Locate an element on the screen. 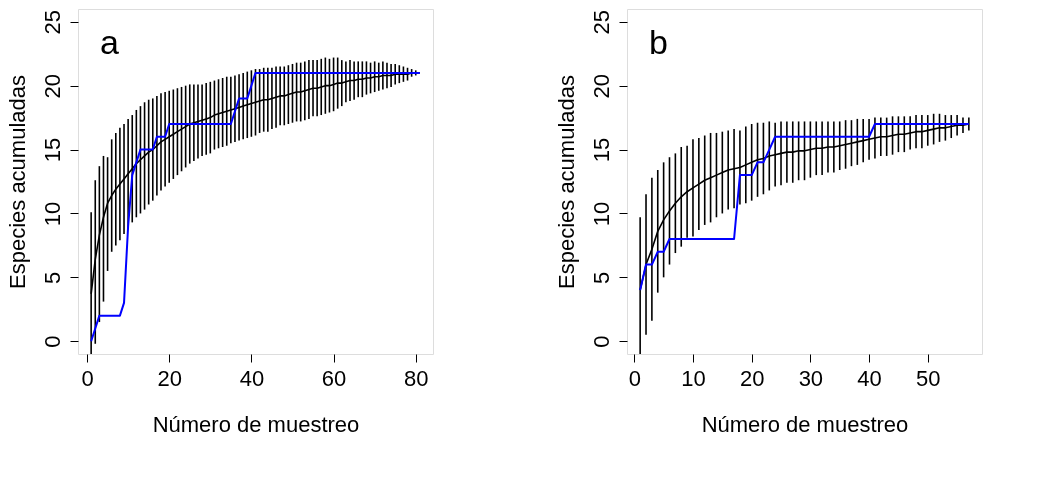 This screenshot has width=1050, height=502. x-tick-label: 10 is located at coordinates (693, 378).